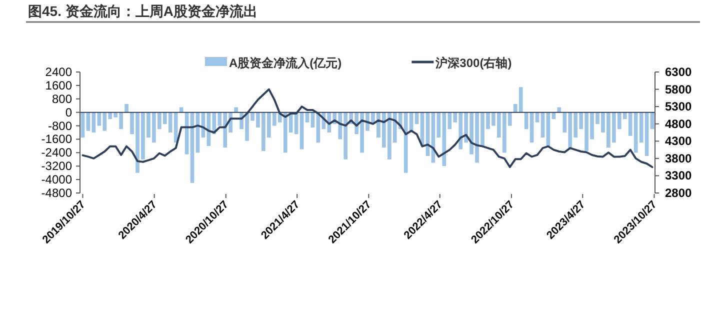  Describe the element at coordinates (678, 175) in the screenshot. I see `y2-tick-label: 3300` at that location.